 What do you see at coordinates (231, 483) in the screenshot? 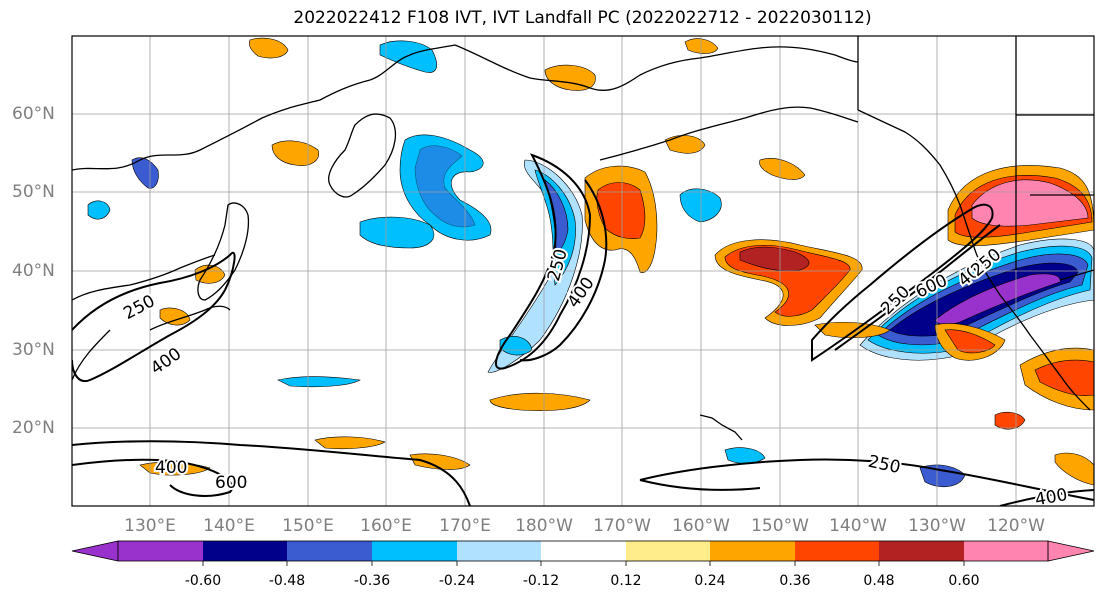
I see `contour-label: 600` at bounding box center [231, 483].